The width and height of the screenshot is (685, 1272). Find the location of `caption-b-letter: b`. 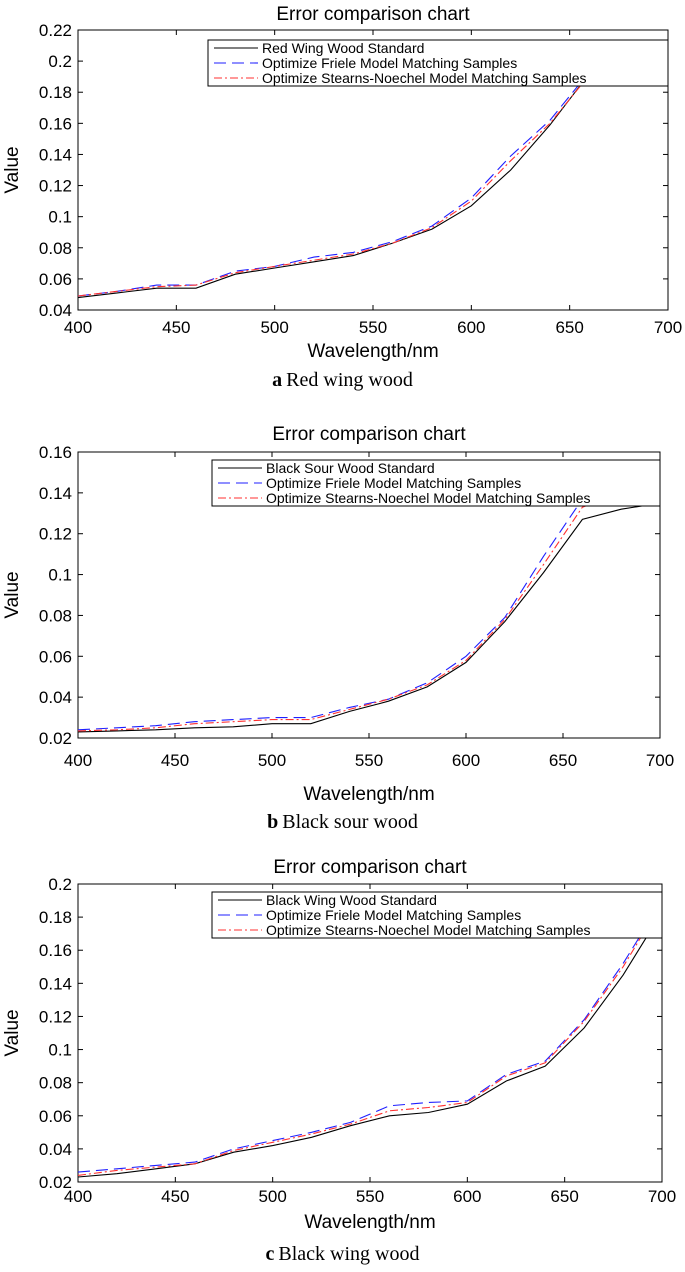

caption-b-letter: b is located at coordinates (273, 822).